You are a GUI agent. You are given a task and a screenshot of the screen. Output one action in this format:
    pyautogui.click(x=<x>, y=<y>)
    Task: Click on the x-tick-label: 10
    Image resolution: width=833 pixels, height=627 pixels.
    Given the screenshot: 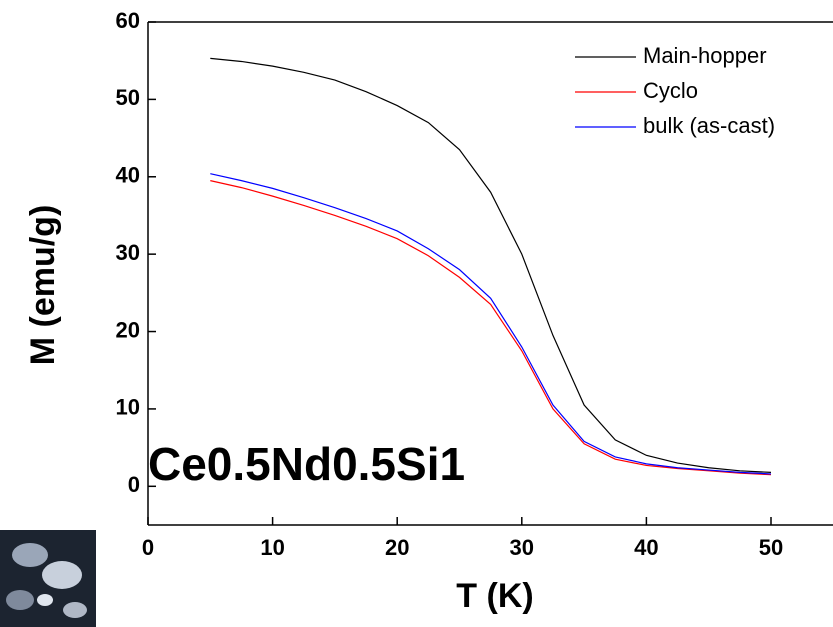 What is the action you would take?
    pyautogui.click(x=272, y=547)
    